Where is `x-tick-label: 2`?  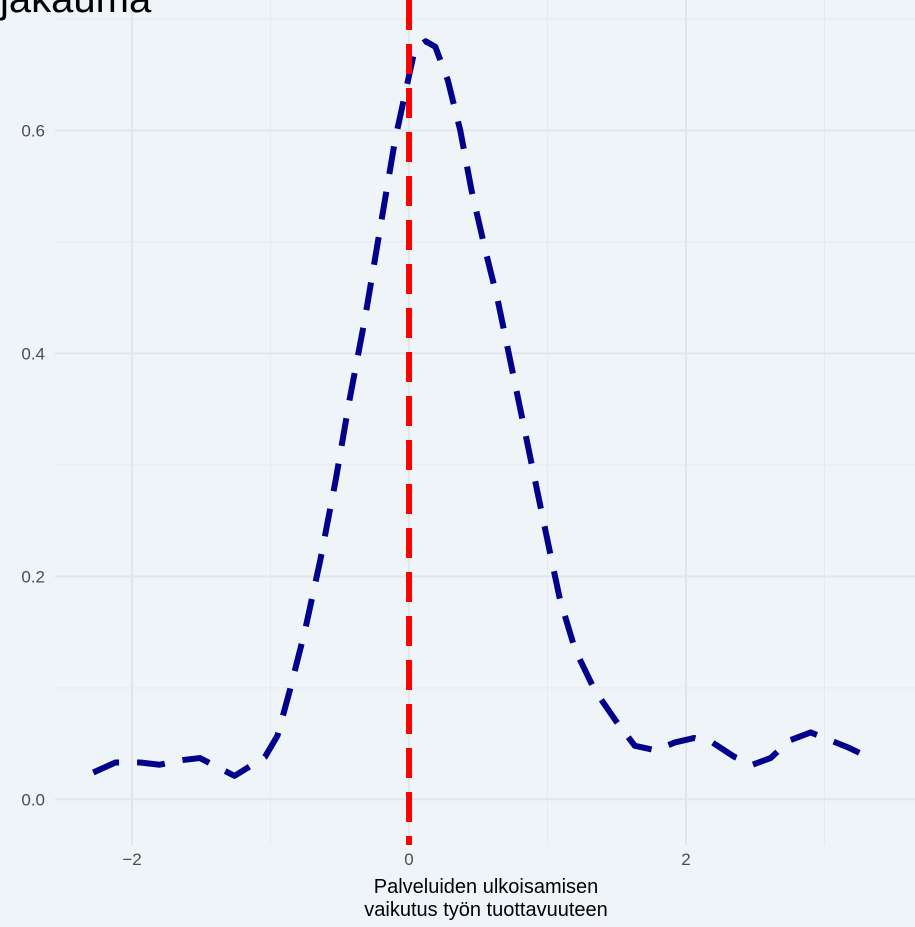
x-tick-label: 2 is located at coordinates (685, 859).